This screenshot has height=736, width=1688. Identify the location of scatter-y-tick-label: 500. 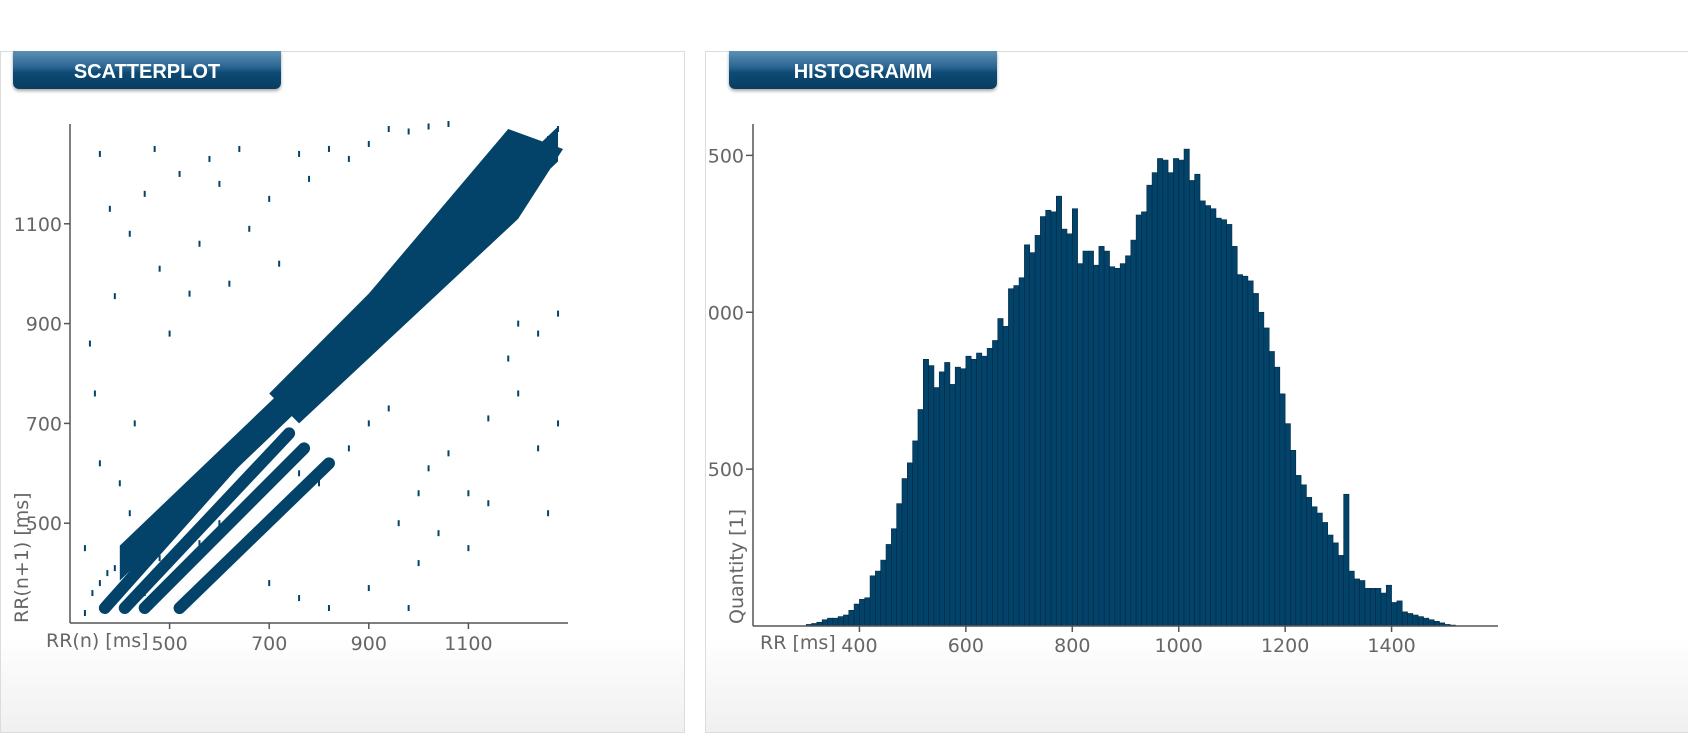
(44, 524).